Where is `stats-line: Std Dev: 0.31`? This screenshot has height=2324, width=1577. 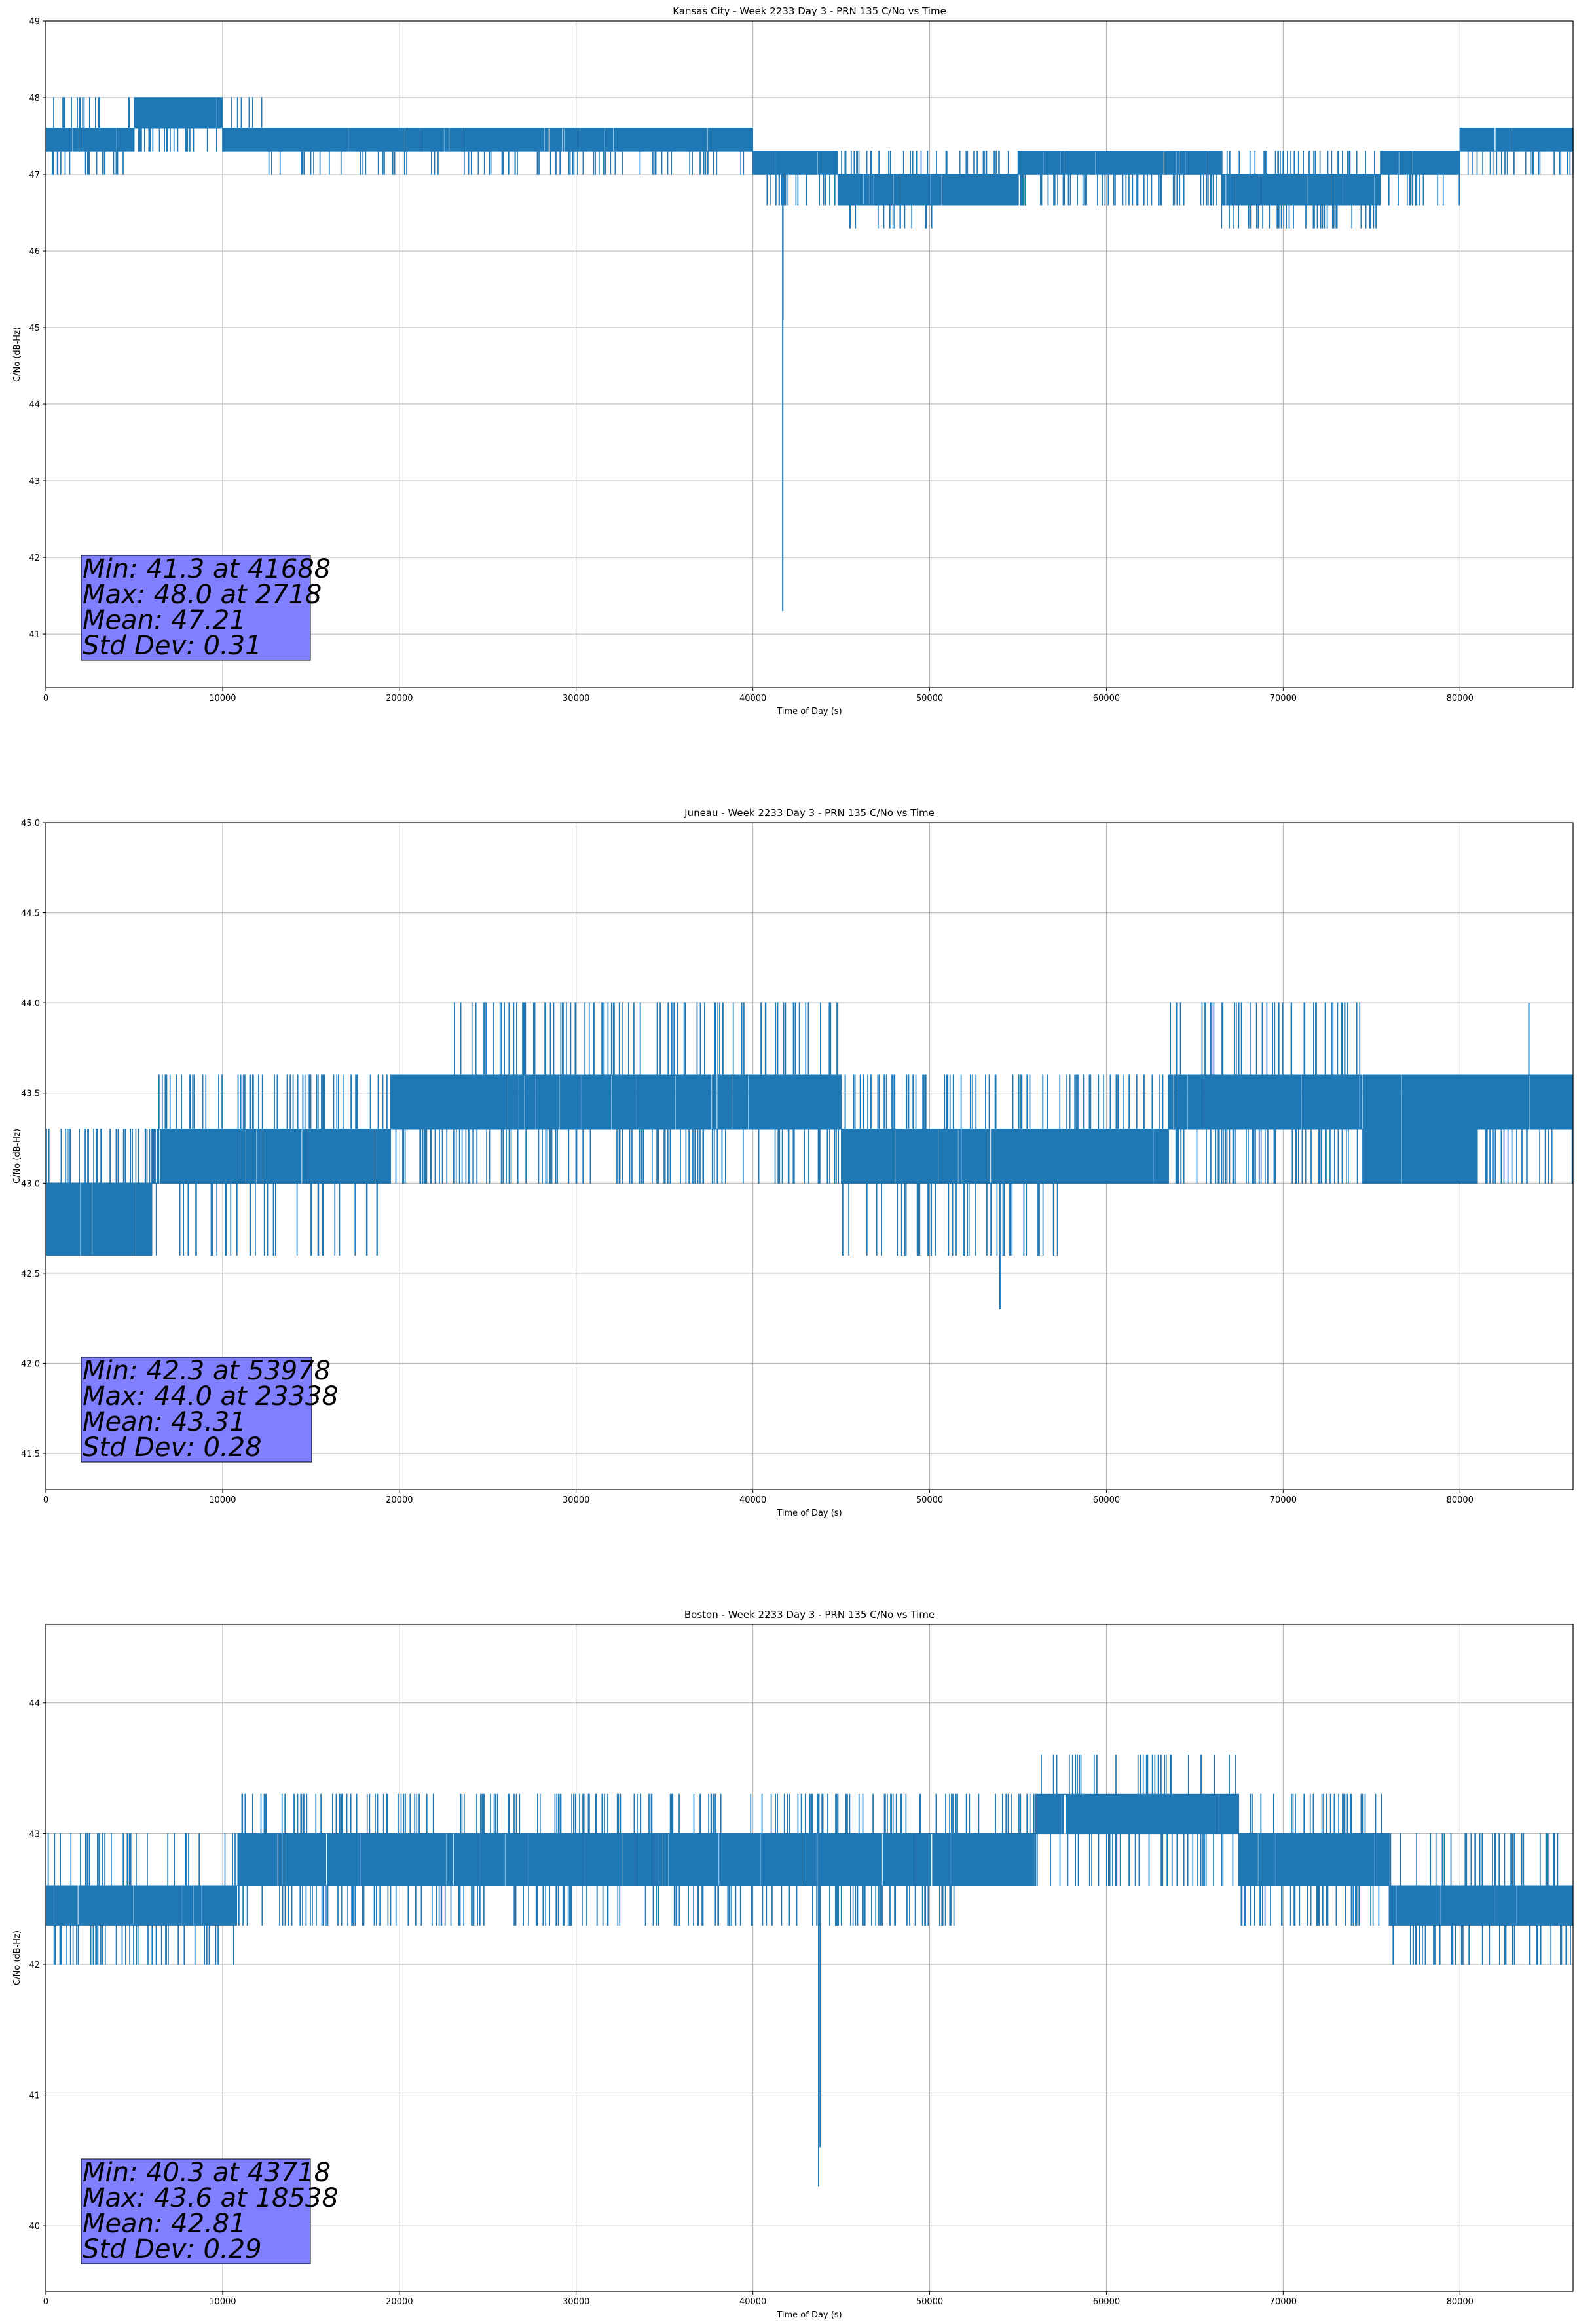
stats-line: Std Dev: 0.31 is located at coordinates (172, 646).